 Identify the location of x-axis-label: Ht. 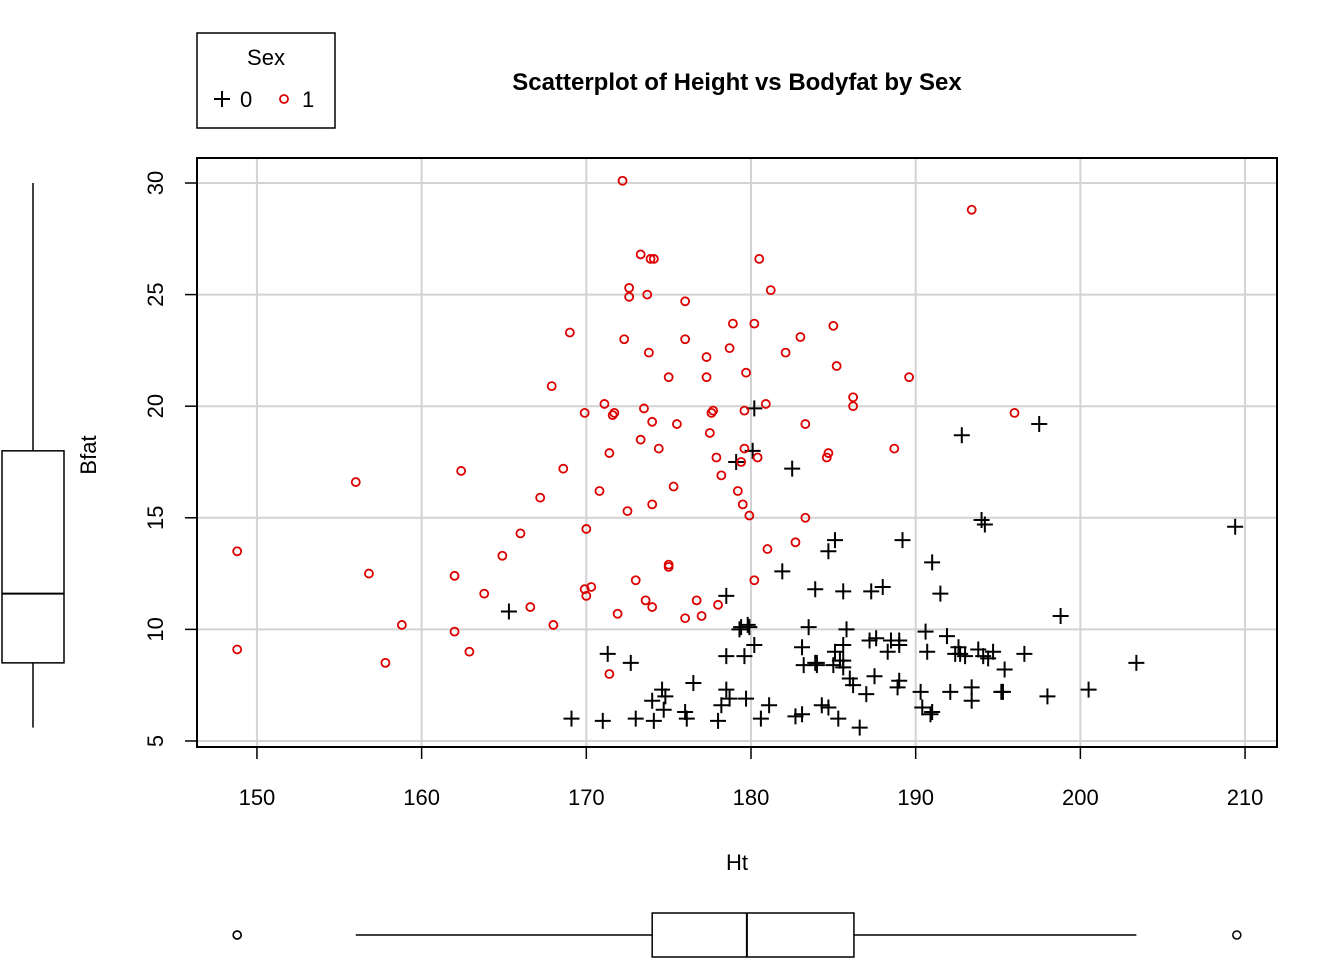
(737, 862).